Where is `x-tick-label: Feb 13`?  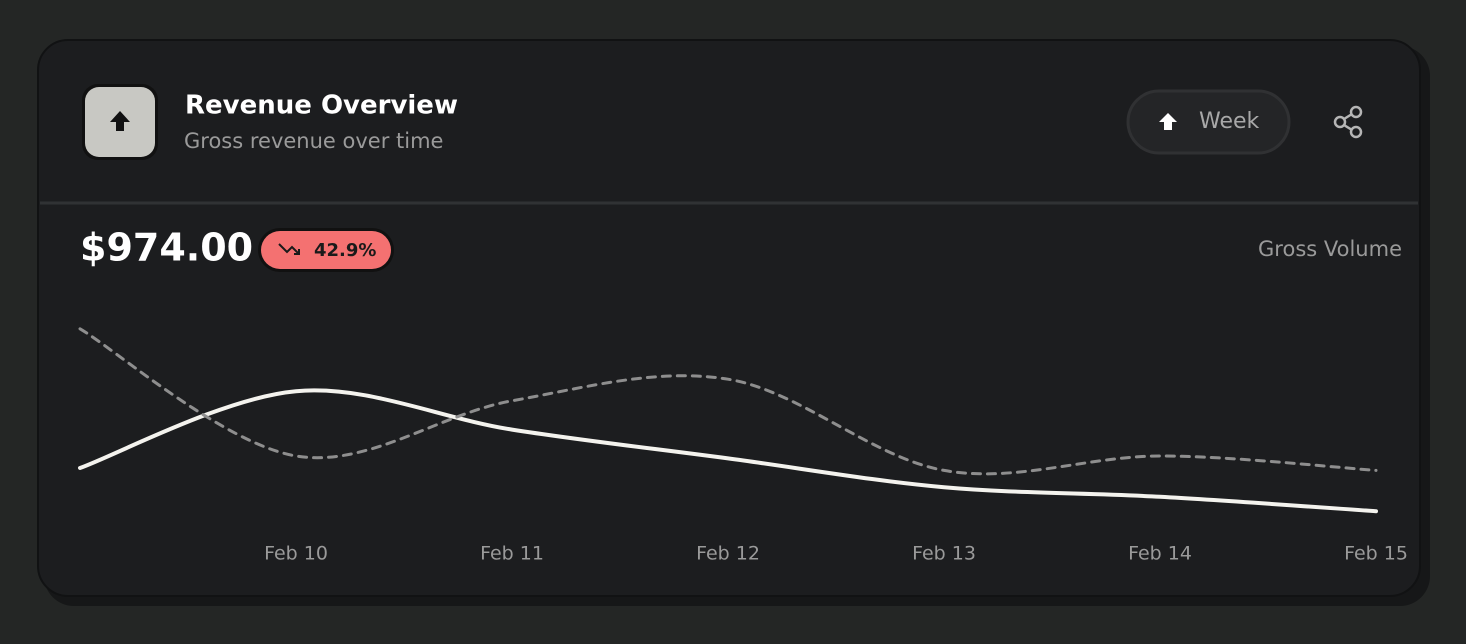
x-tick-label: Feb 13 is located at coordinates (944, 554).